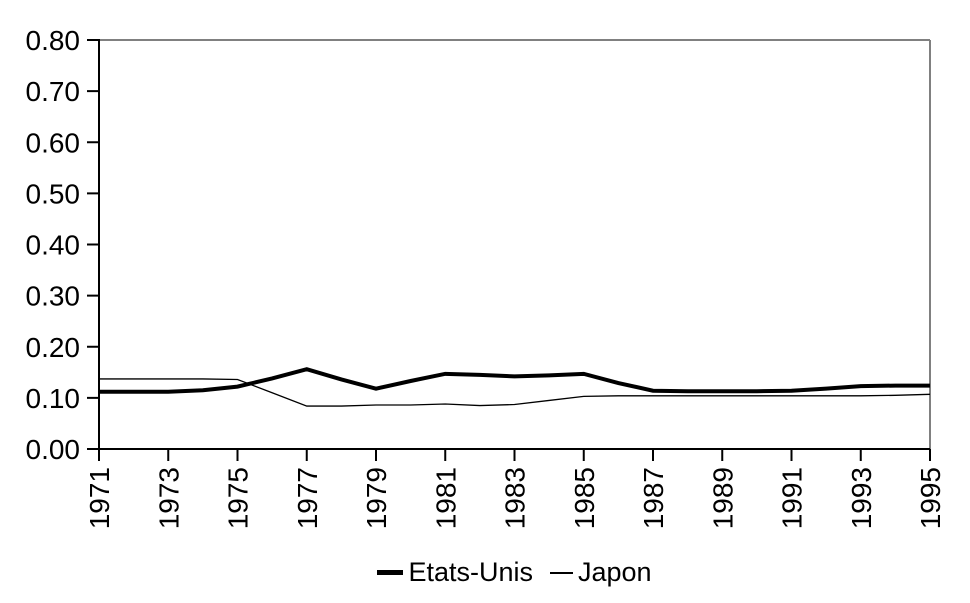 The image size is (970, 603). I want to click on y-axis-tick-label: 0.70, so click(53, 91).